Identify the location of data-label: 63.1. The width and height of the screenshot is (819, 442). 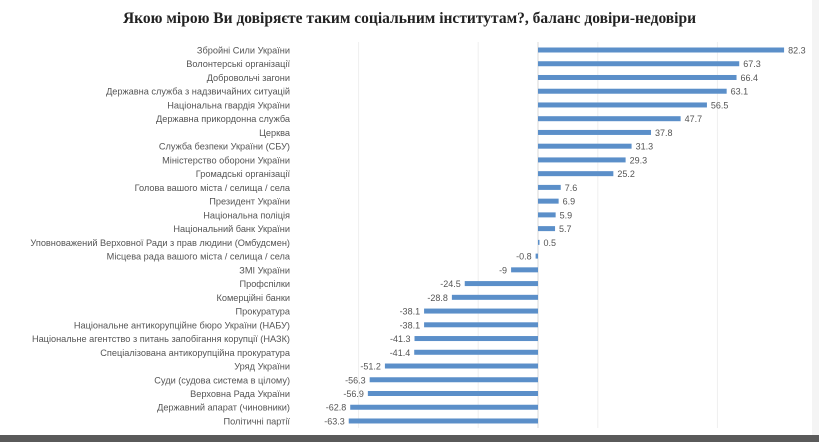
(740, 92).